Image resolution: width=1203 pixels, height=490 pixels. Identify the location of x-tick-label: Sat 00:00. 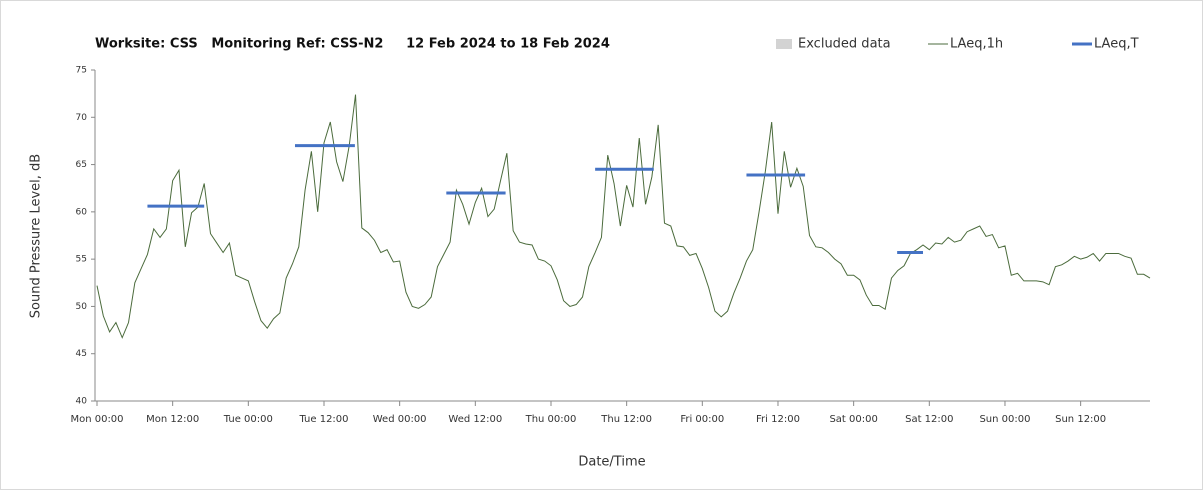
(853, 419).